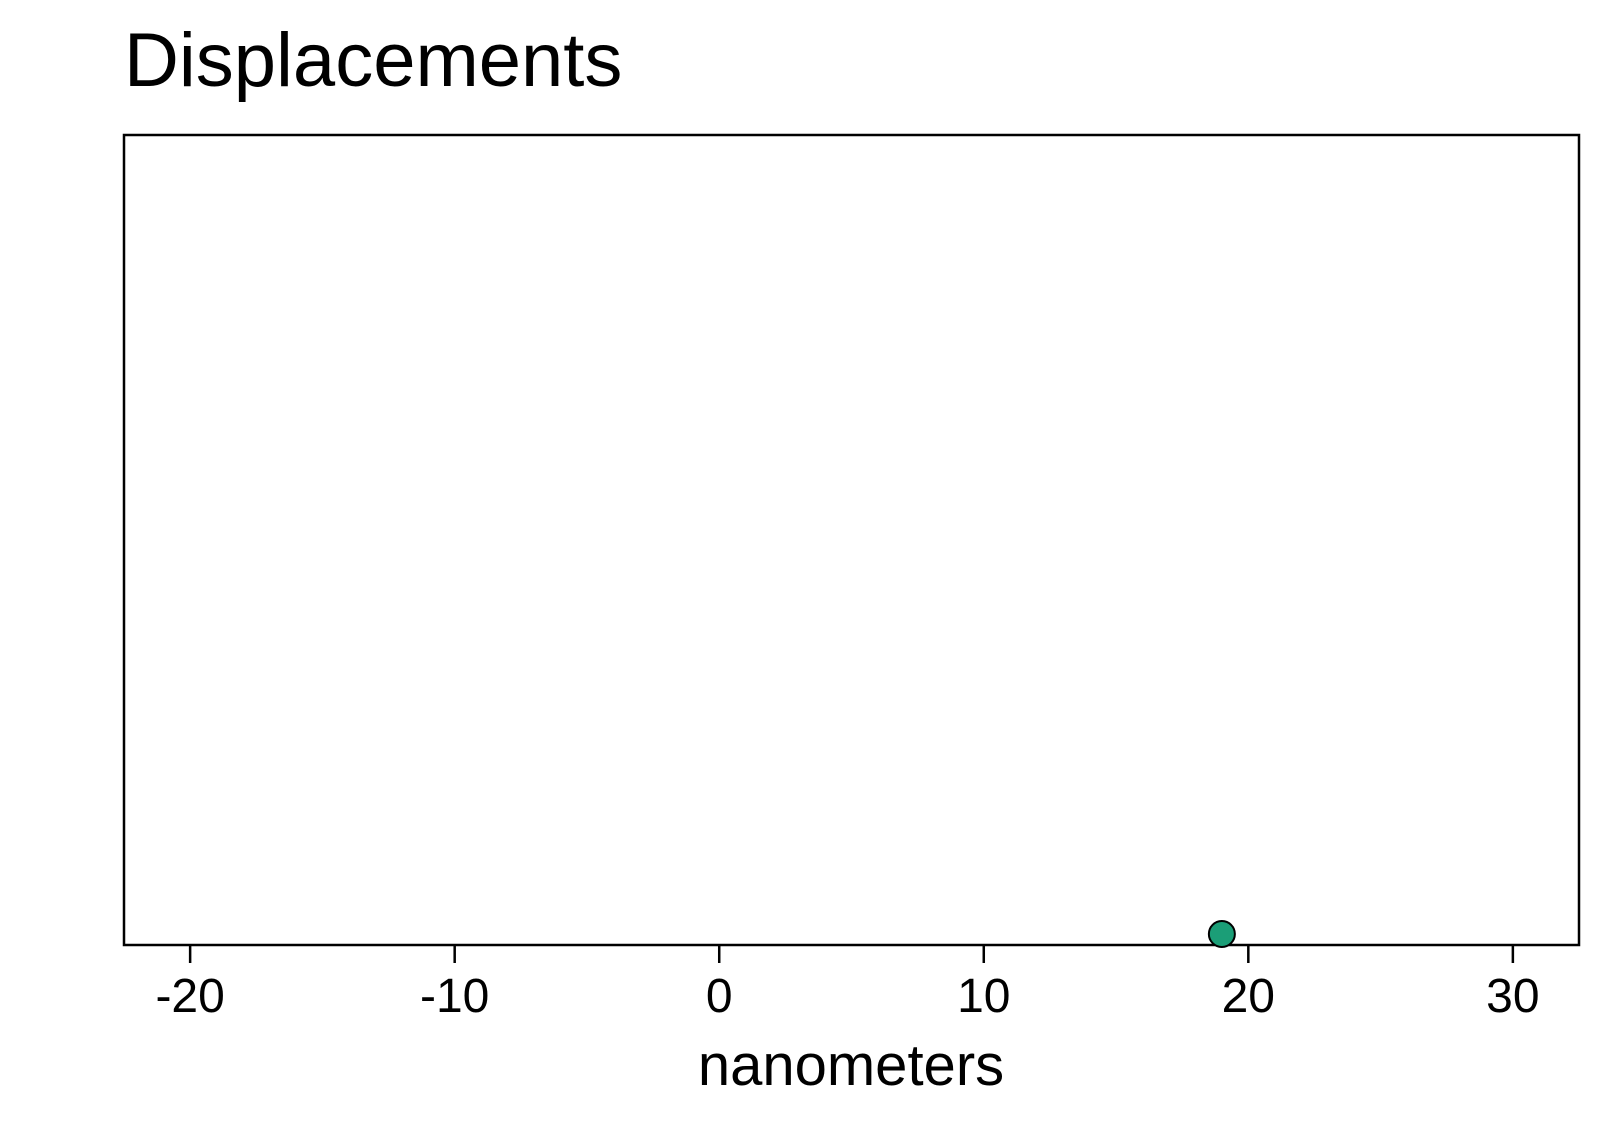 The width and height of the screenshot is (1603, 1125). What do you see at coordinates (719, 996) in the screenshot?
I see `x-tick-label: 0` at bounding box center [719, 996].